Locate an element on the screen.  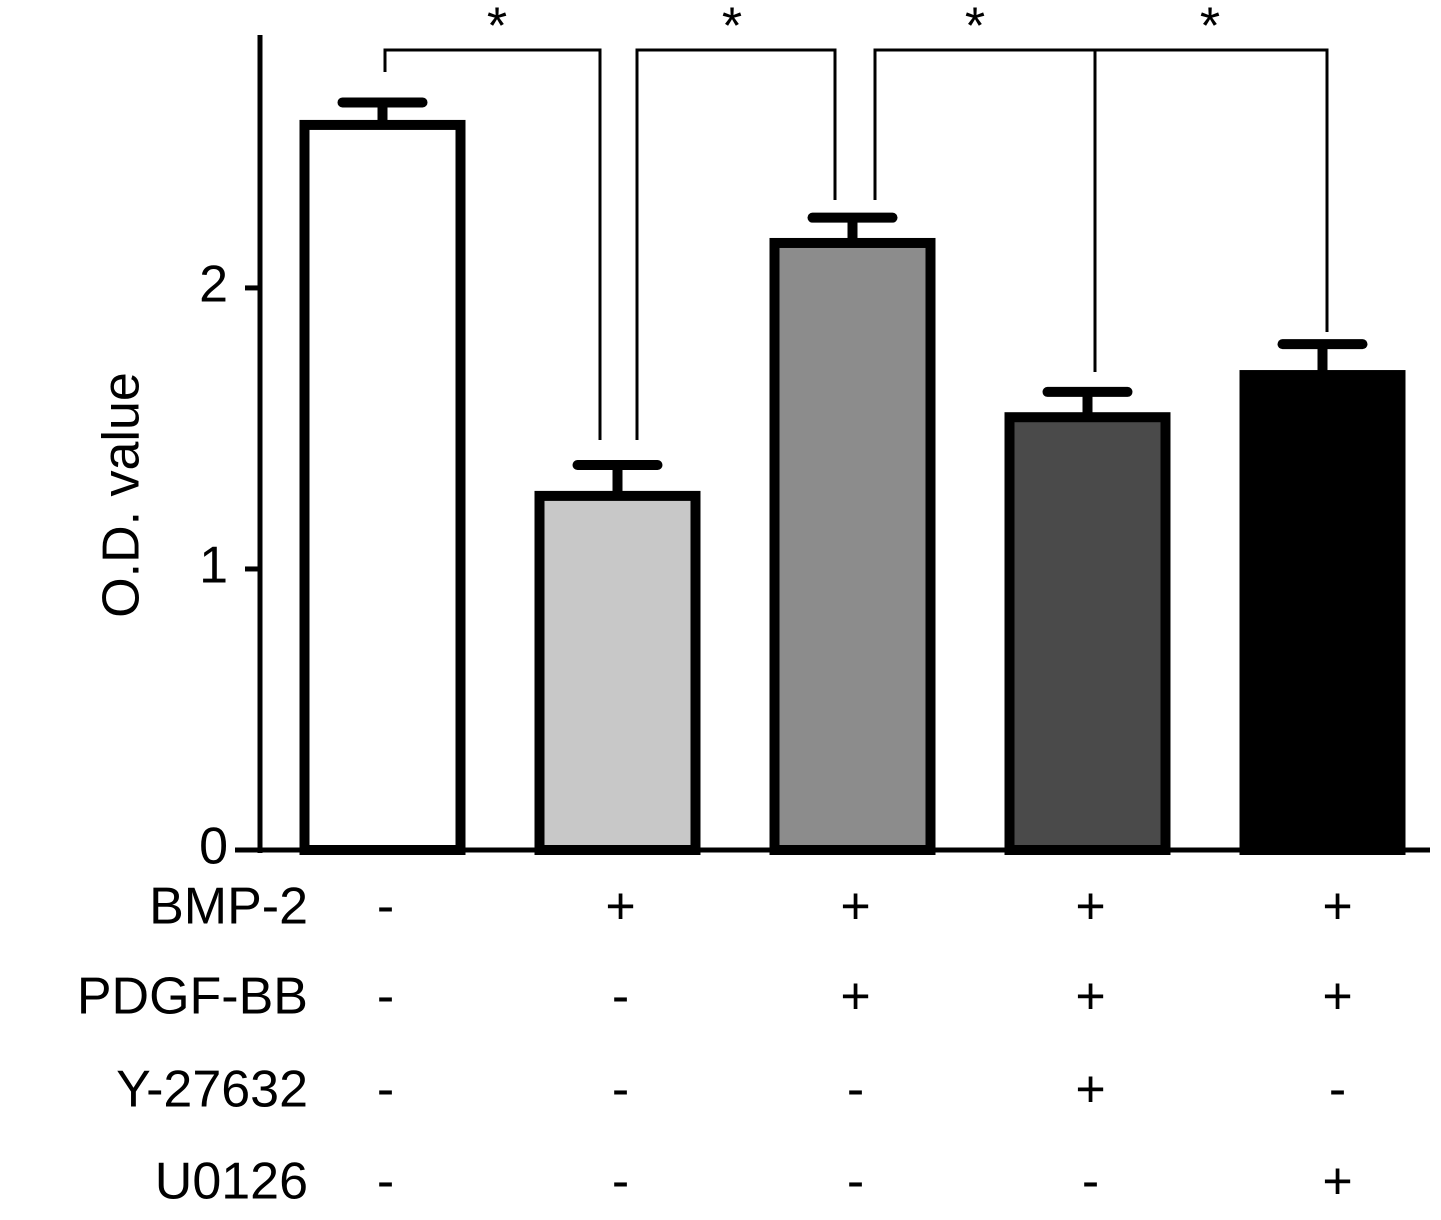
y-axis-label: O.D. value is located at coordinates (122, 495).